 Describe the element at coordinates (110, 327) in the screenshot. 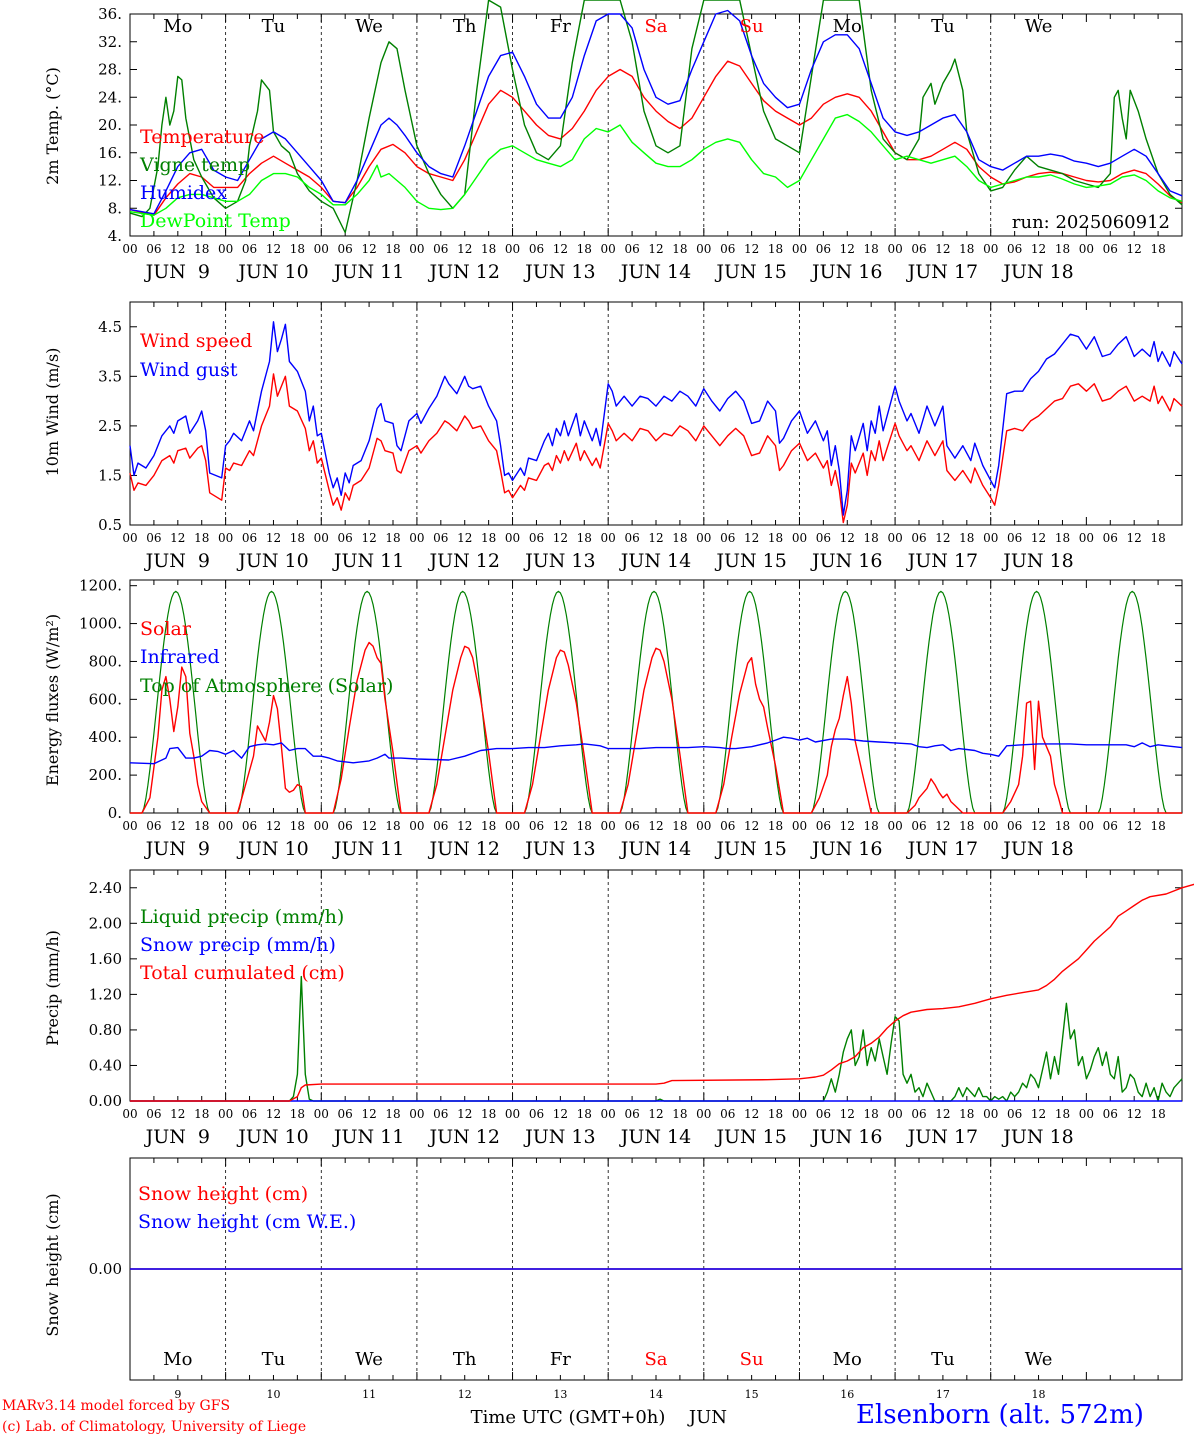

I see `wind-y-tick-label: 4.5` at that location.